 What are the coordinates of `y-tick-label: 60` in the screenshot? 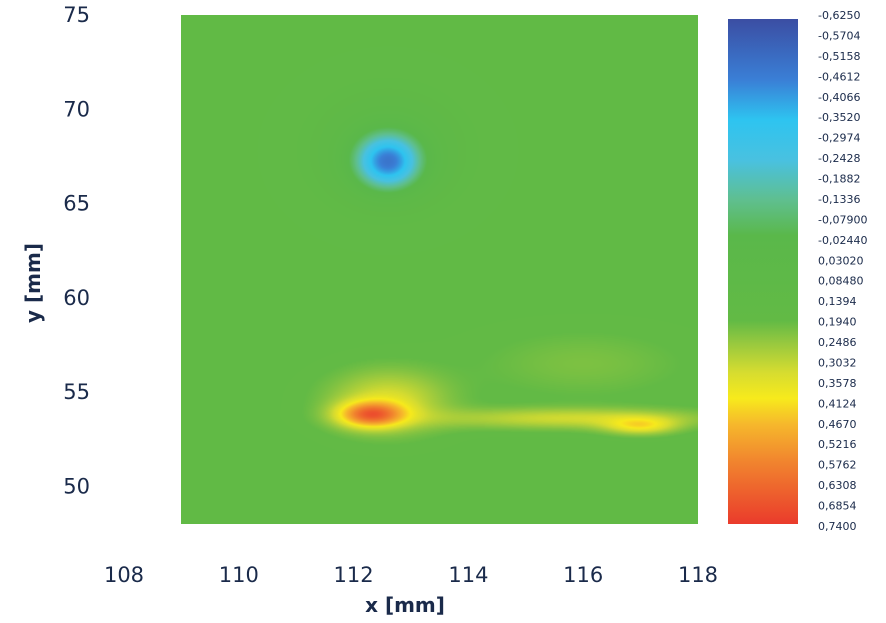 It's located at (76, 298).